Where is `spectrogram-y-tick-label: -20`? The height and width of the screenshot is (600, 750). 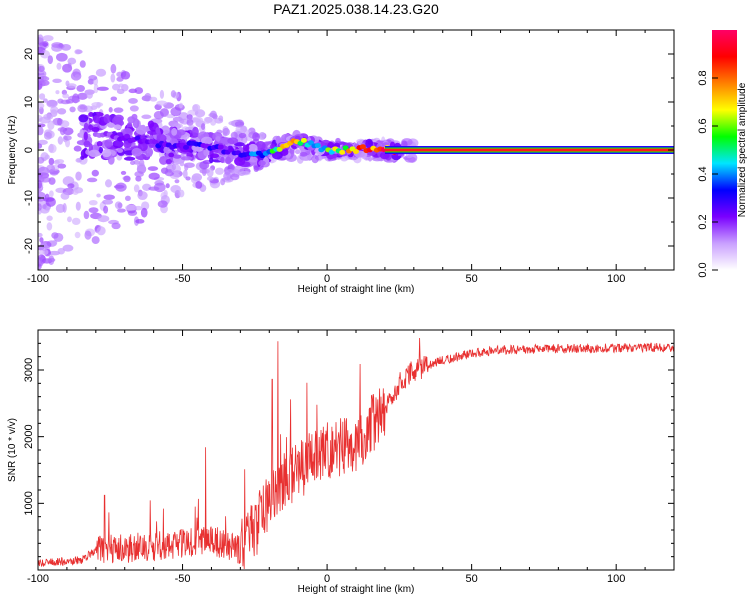
spectrogram-y-tick-label: -20 is located at coordinates (29, 246).